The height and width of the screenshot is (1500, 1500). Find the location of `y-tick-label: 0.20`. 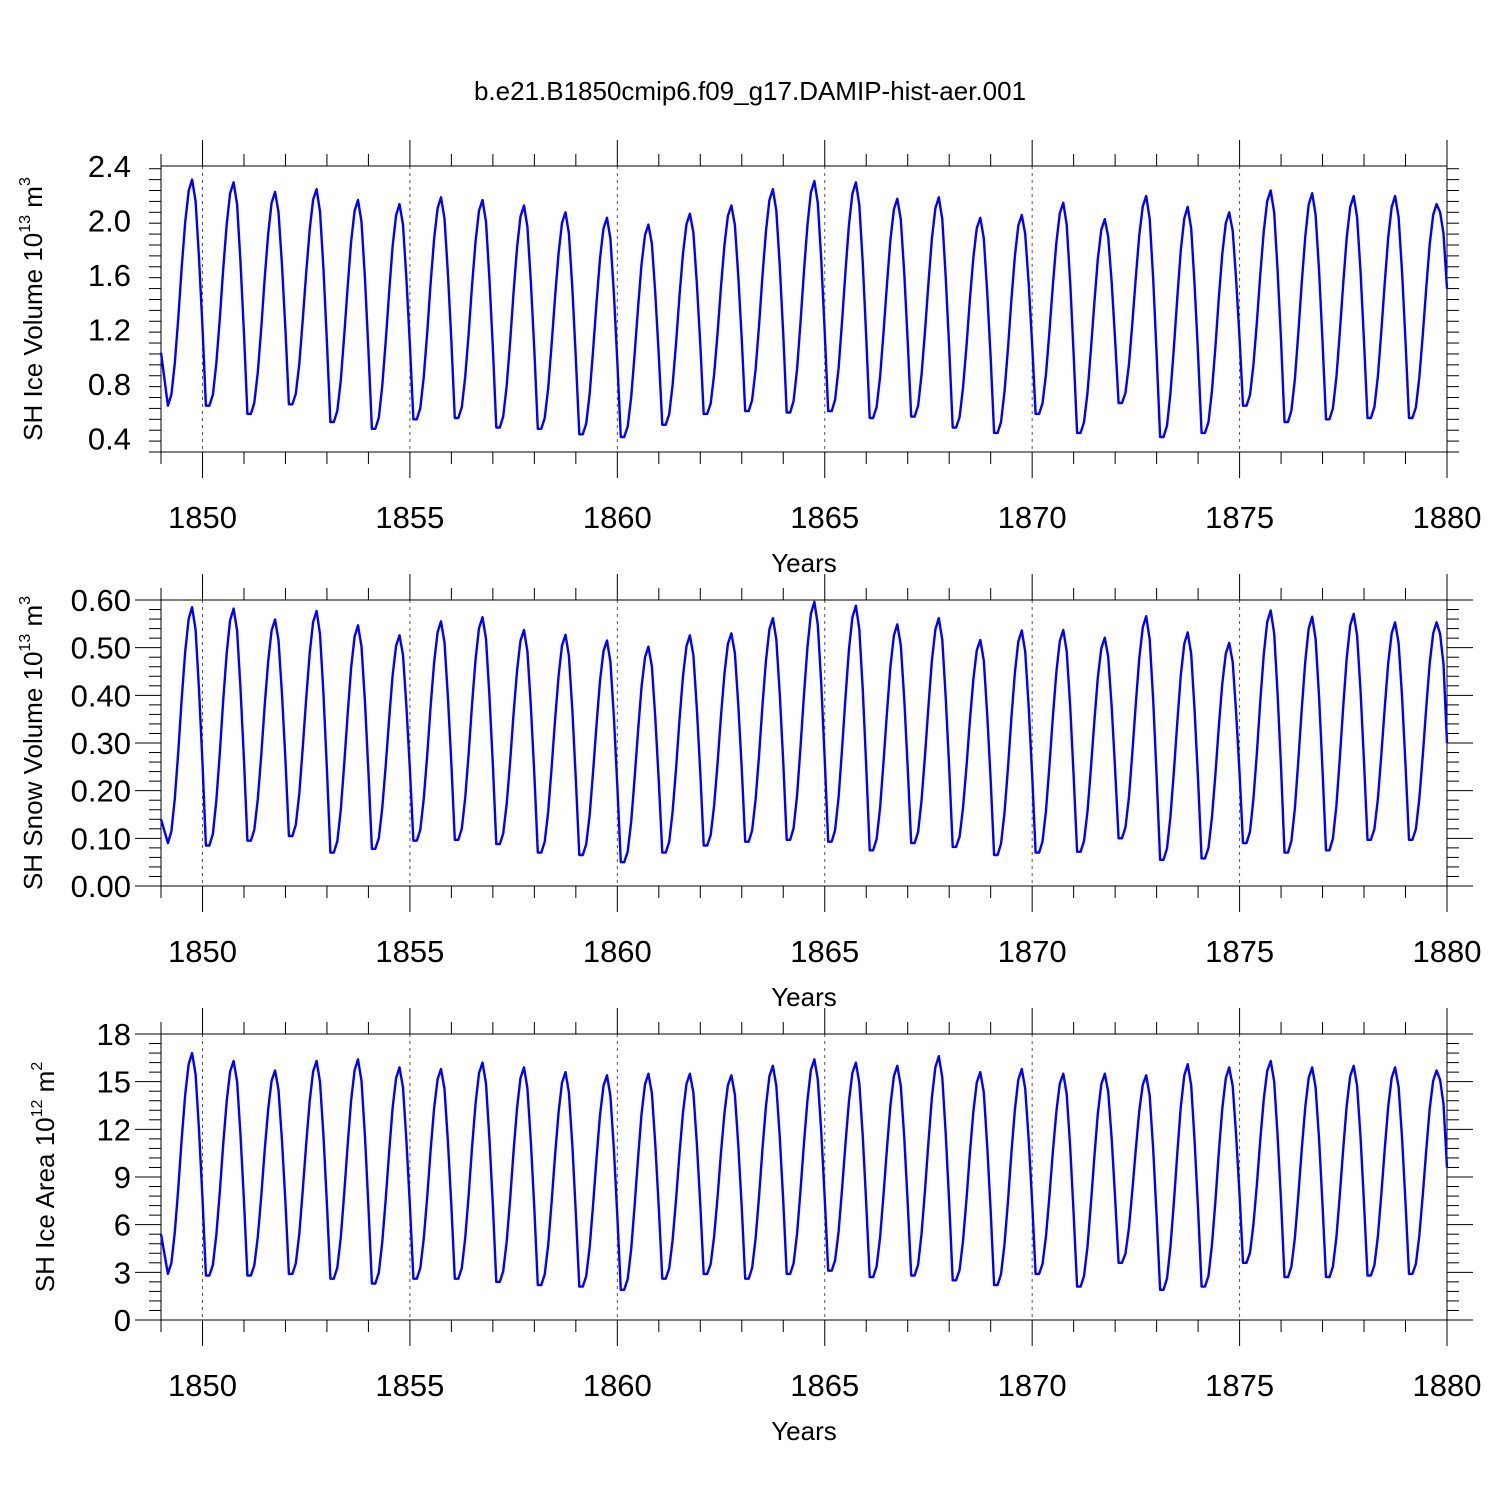

y-tick-label: 0.20 is located at coordinates (101, 791).